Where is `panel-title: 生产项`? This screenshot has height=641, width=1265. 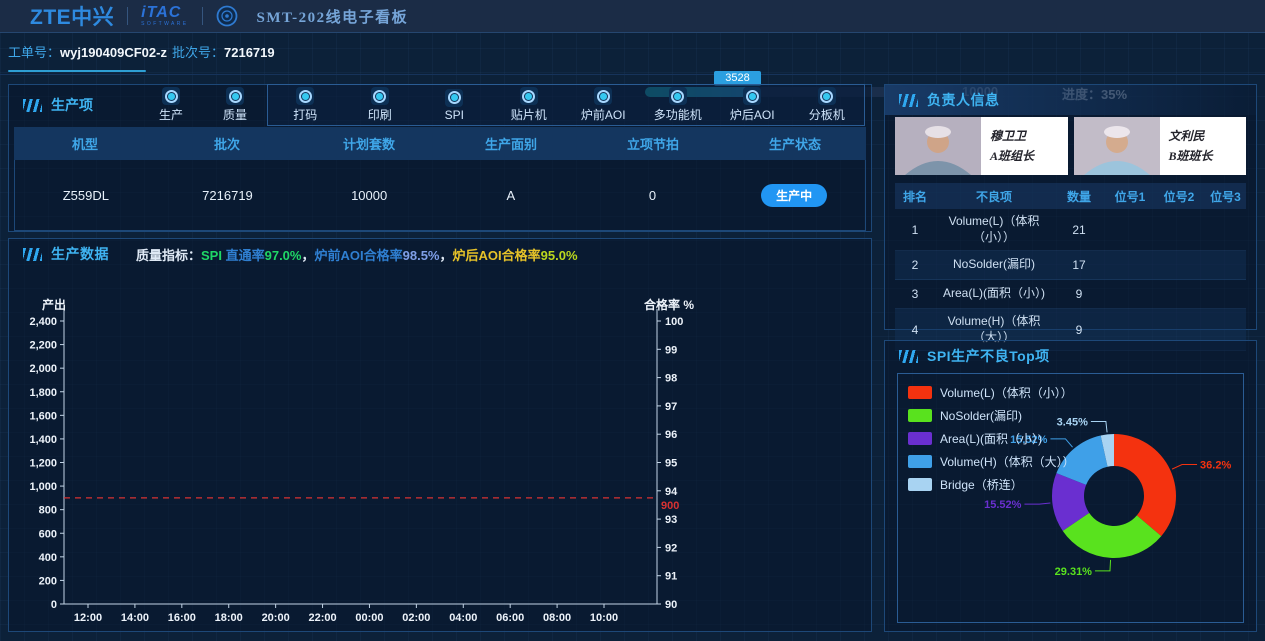
panel-title: 生产项 is located at coordinates (72, 105).